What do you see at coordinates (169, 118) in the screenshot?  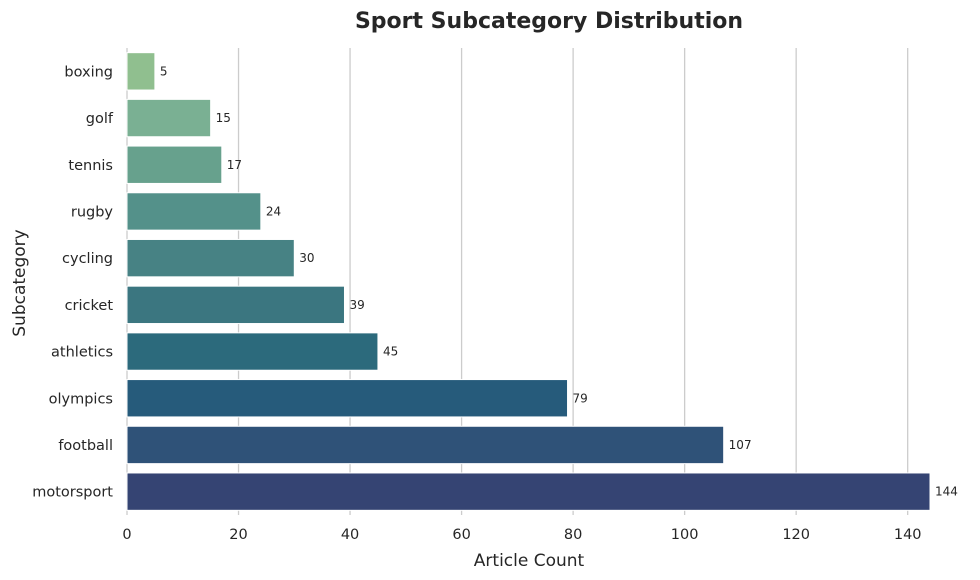 I see `bar-golf` at bounding box center [169, 118].